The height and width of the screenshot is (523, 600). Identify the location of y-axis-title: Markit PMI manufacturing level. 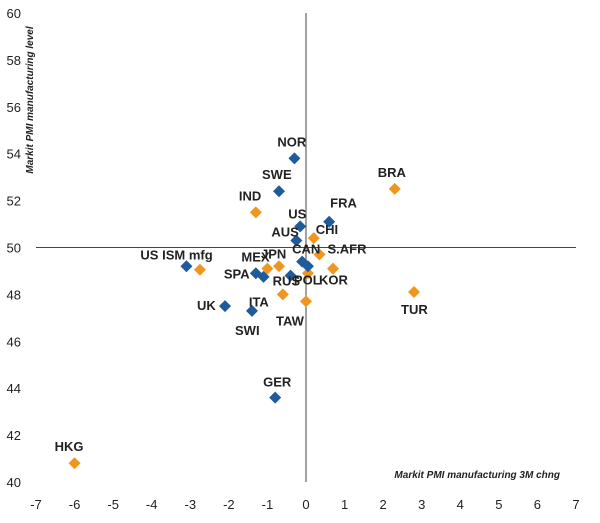
(30, 99).